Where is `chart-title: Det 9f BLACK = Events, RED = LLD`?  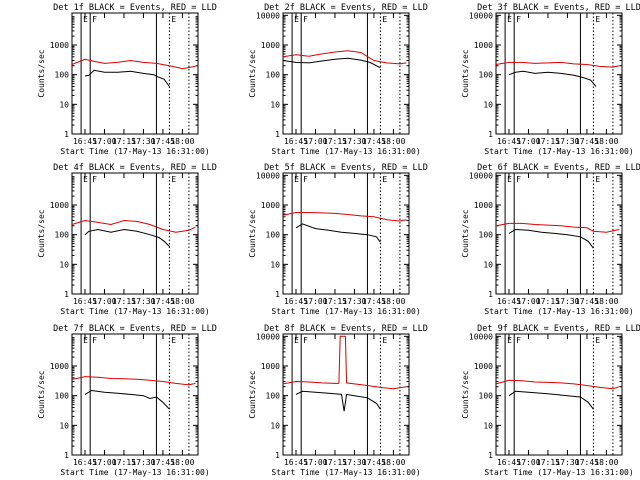 chart-title: Det 9f BLACK = Events, RED = LLD is located at coordinates (558, 329).